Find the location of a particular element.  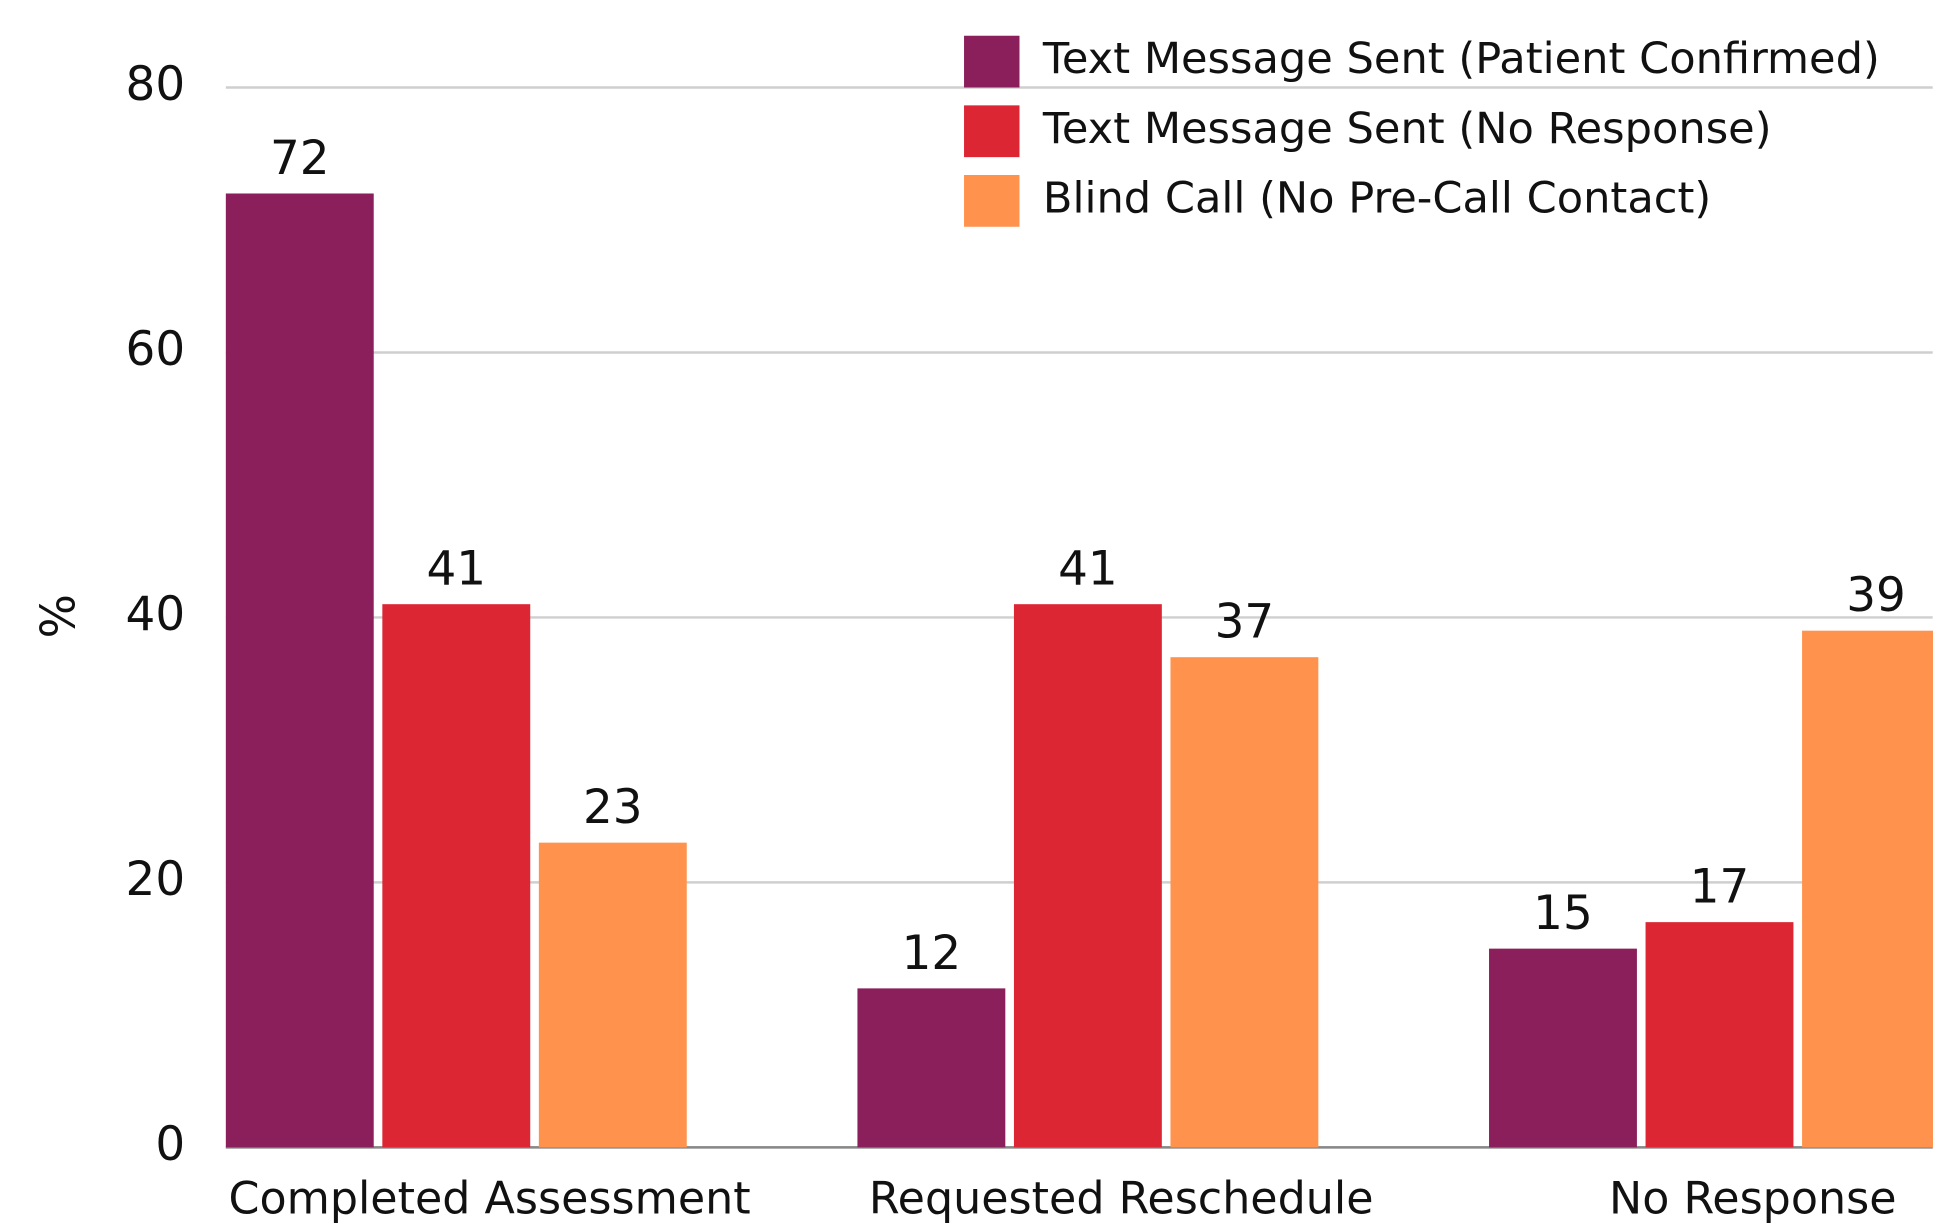

y-tick-label: 80 is located at coordinates (156, 85).